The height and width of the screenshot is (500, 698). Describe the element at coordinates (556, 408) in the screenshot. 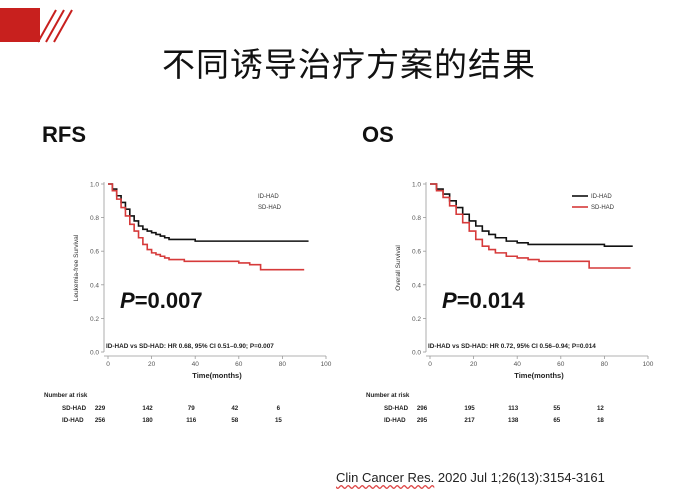

I see `risk-count: 55` at that location.